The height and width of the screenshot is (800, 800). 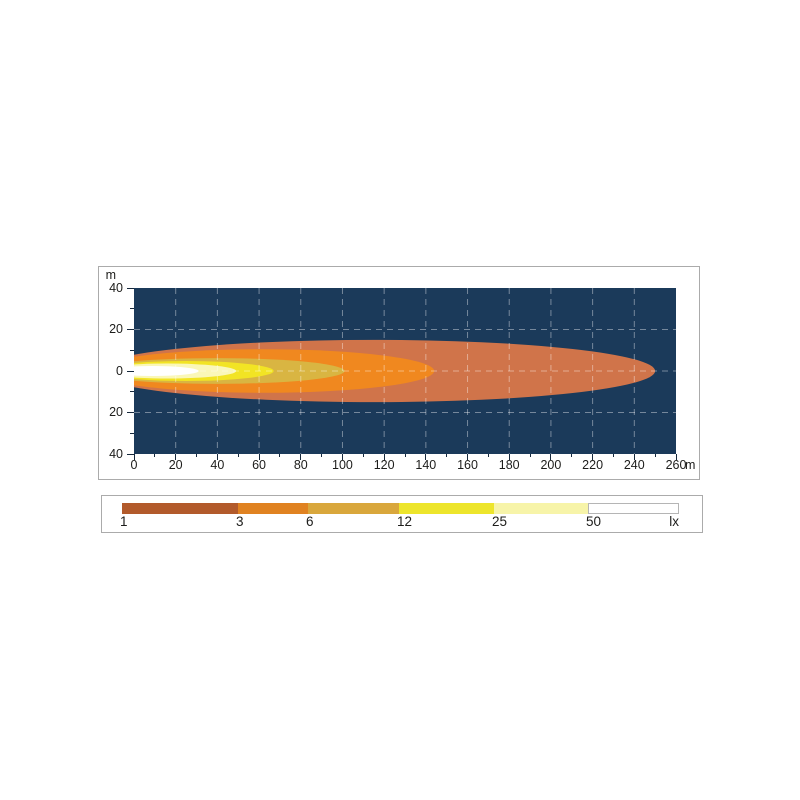 I want to click on x-axis-tick-label: 220, so click(x=593, y=465).